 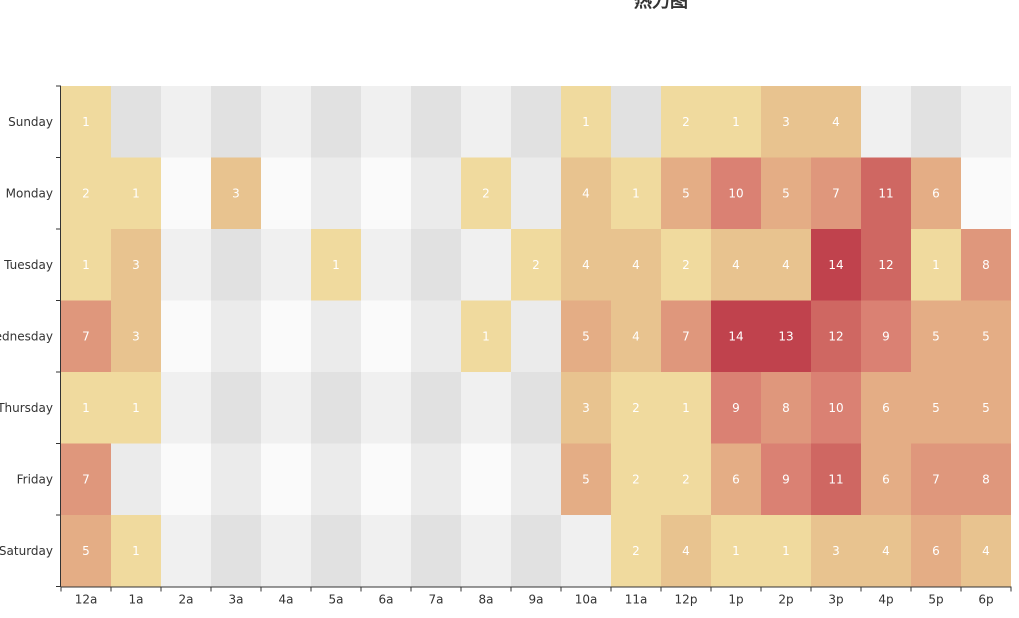 What do you see at coordinates (86, 193) in the screenshot?
I see `heatmap-cell-monday-12a` at bounding box center [86, 193].